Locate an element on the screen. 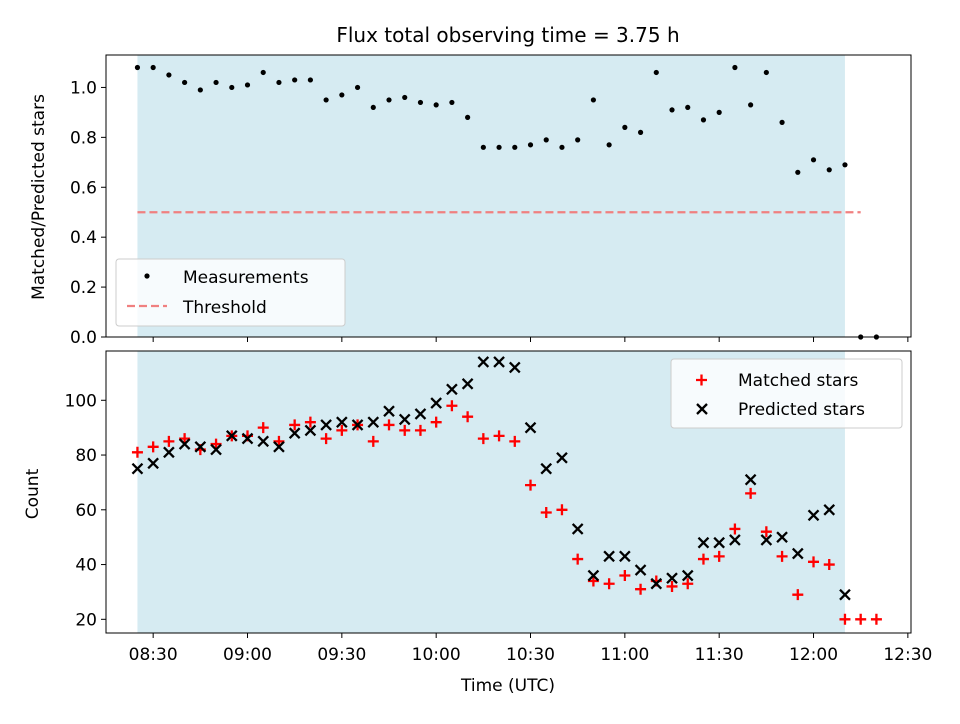  bottom-y-tick-label: 60 is located at coordinates (86, 511).